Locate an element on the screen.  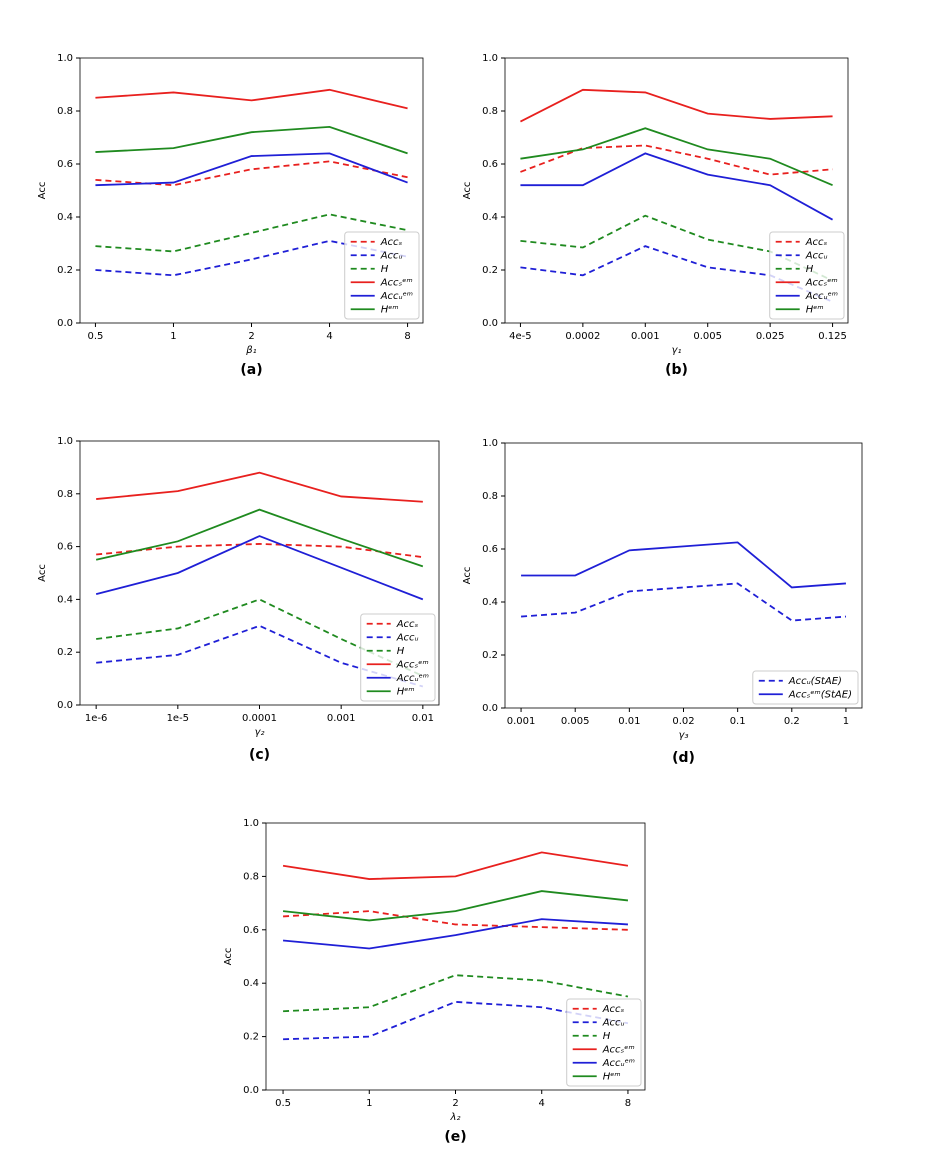
x-tick-label: 0.5 is located at coordinates (283, 1103).